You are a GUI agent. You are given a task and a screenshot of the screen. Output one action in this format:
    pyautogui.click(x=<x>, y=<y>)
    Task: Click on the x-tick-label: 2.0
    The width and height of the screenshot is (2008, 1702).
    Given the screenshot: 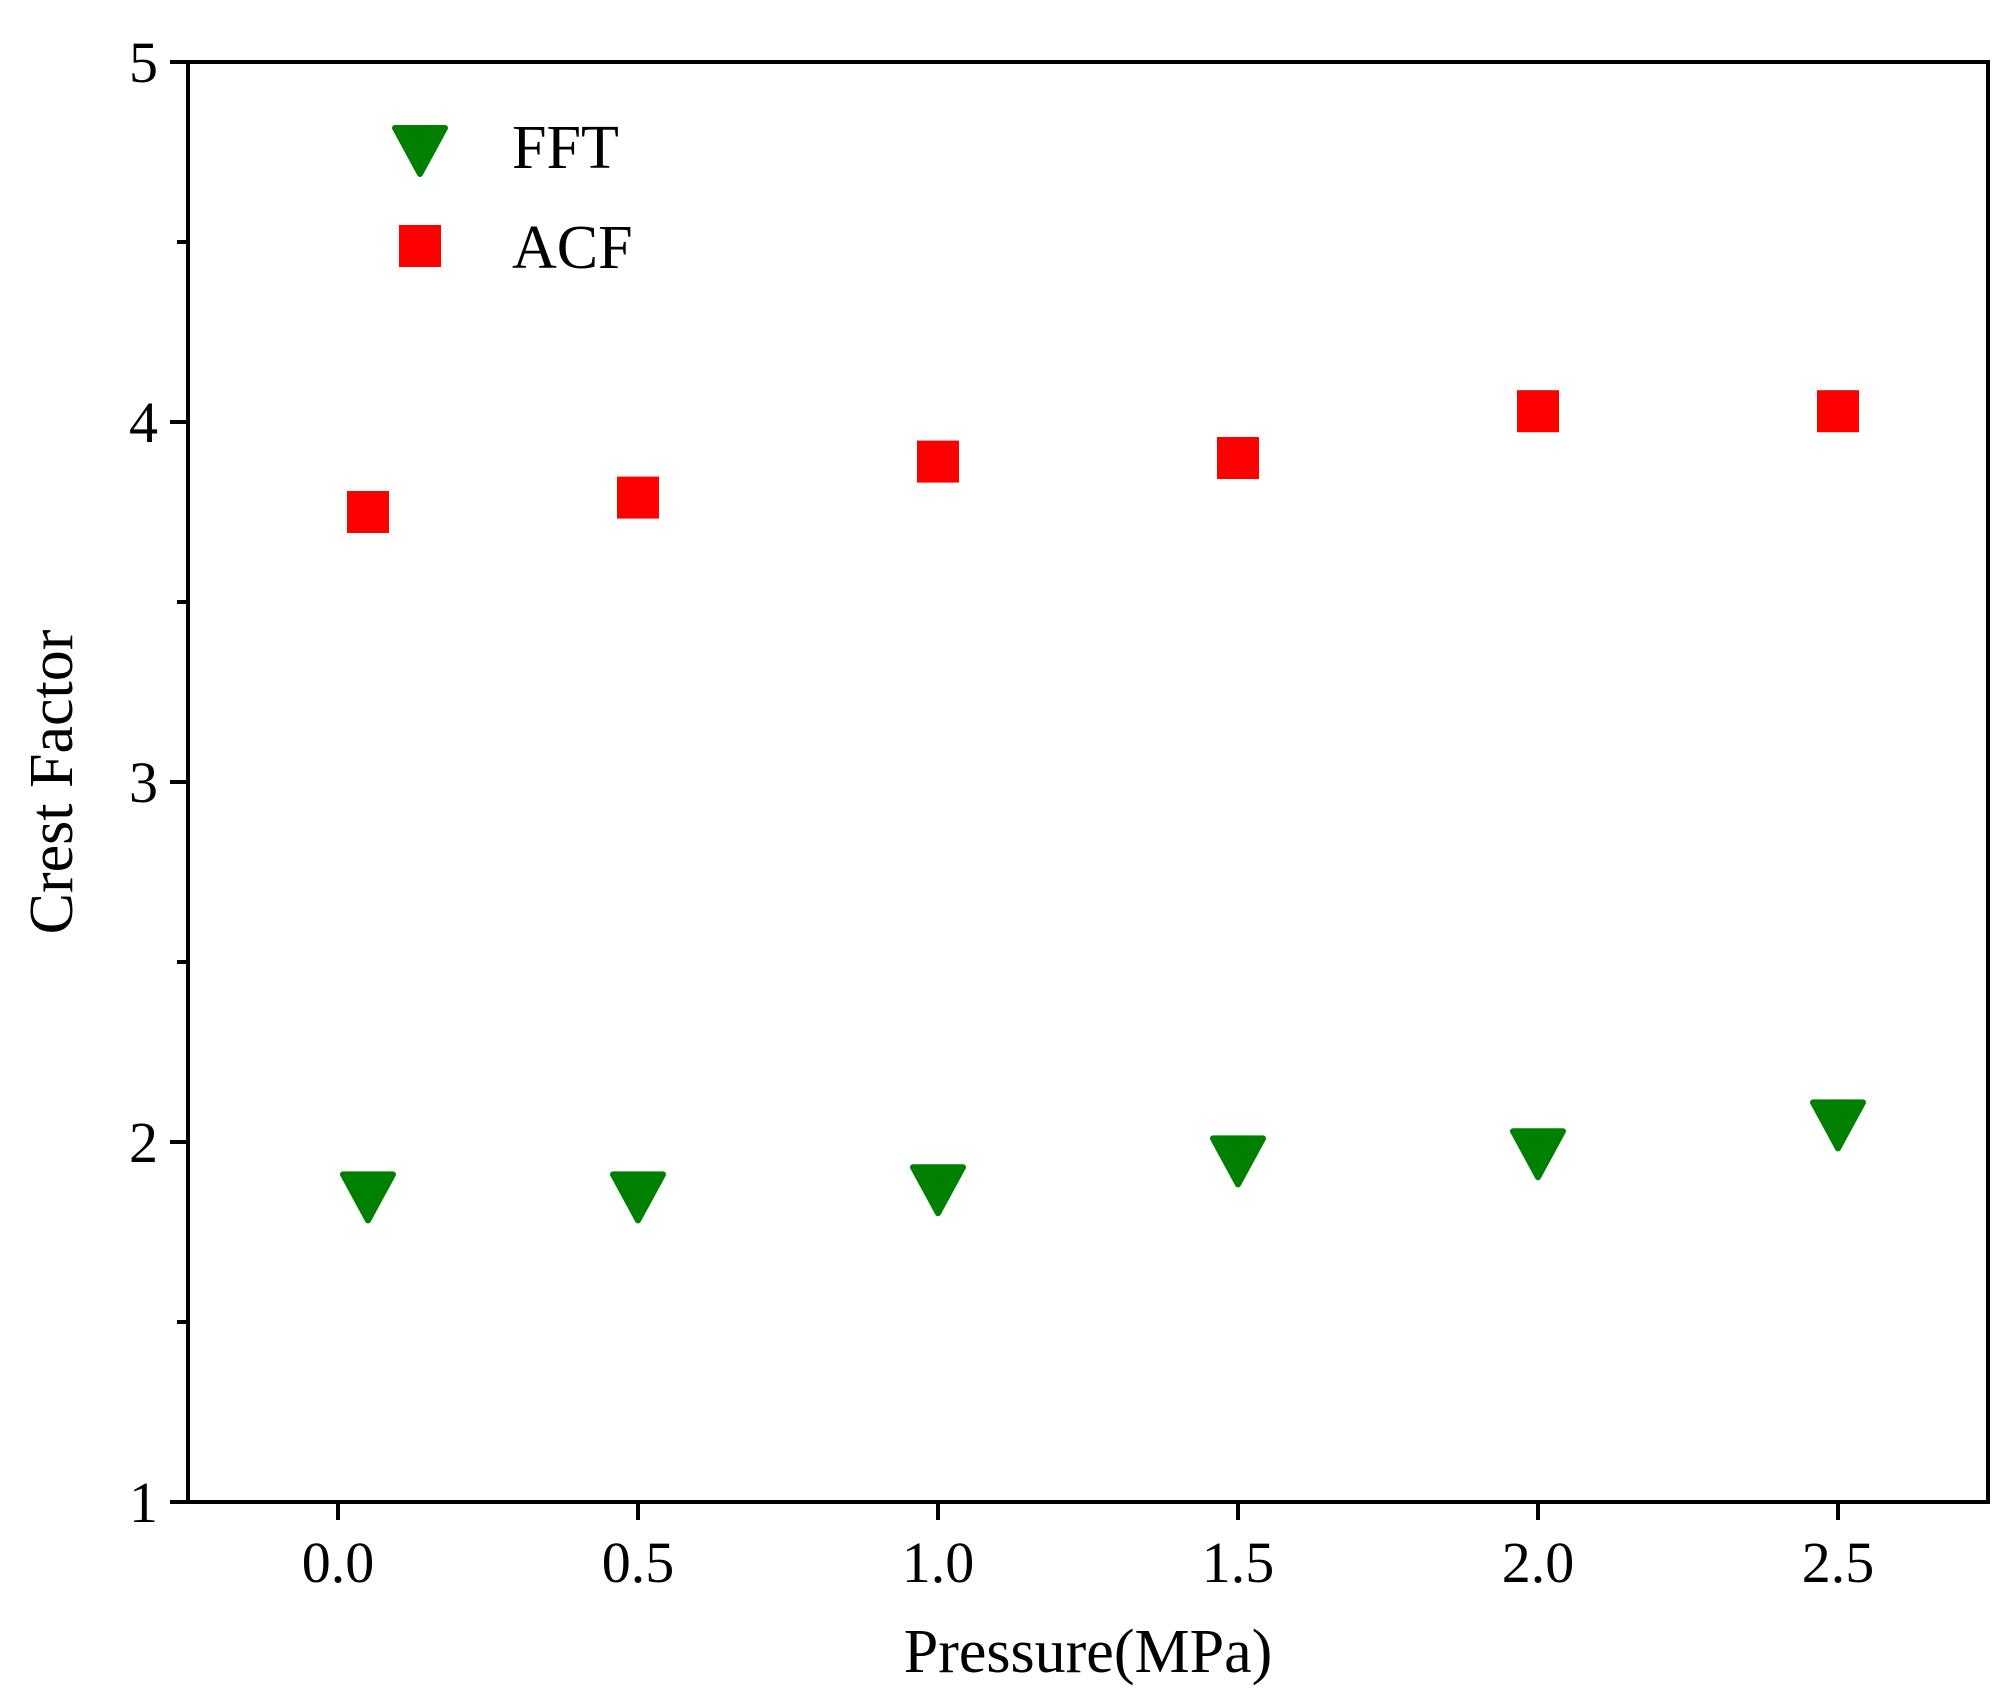 What is the action you would take?
    pyautogui.click(x=1538, y=1562)
    